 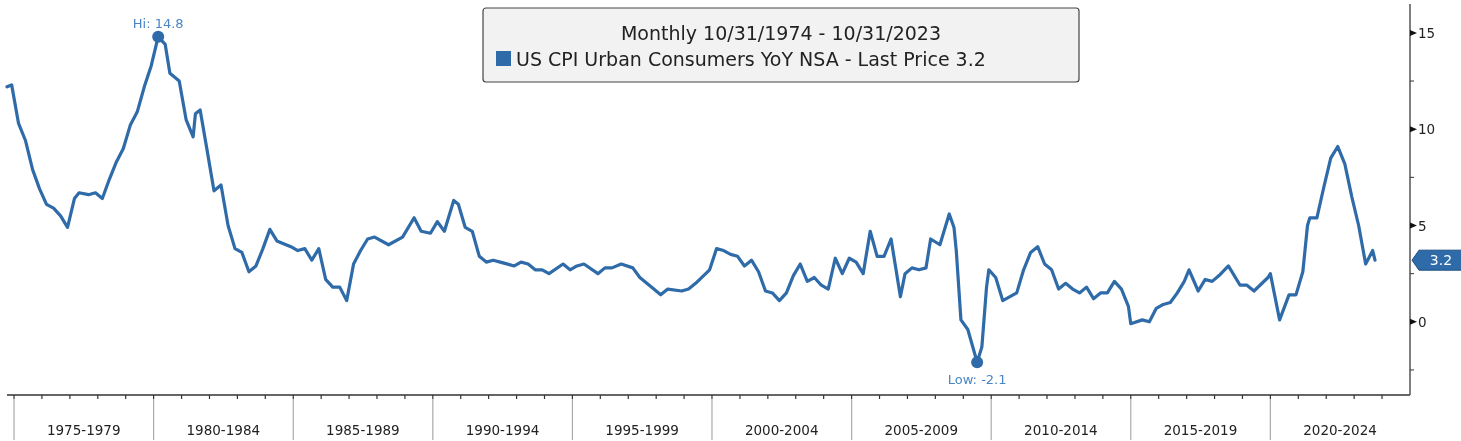 I want to click on x-tick-label: 1995-1999, so click(x=642, y=430).